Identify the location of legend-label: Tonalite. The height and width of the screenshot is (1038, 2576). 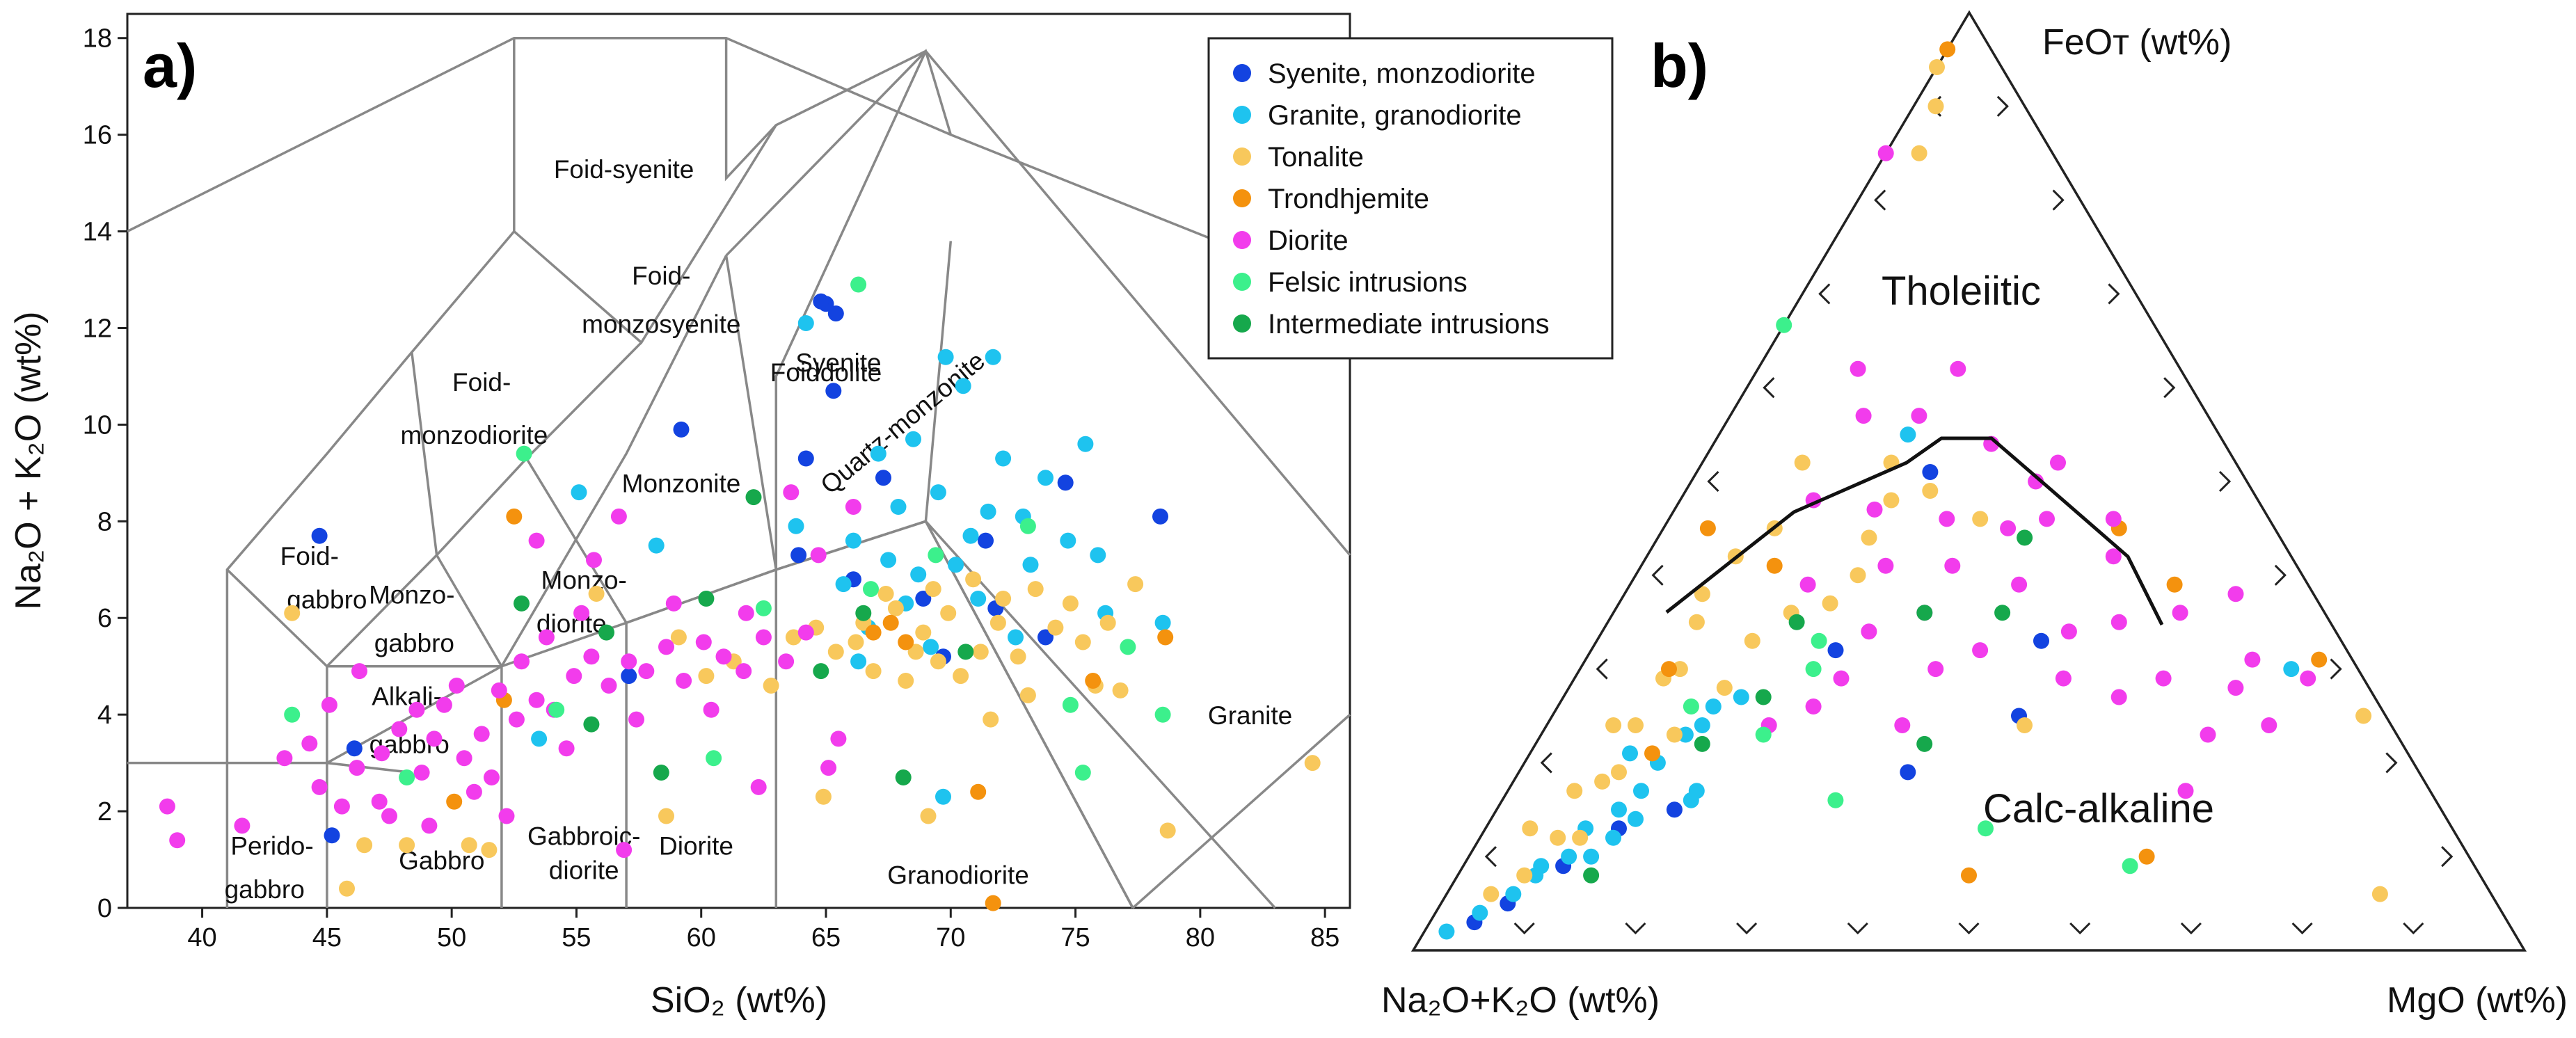
(1316, 157).